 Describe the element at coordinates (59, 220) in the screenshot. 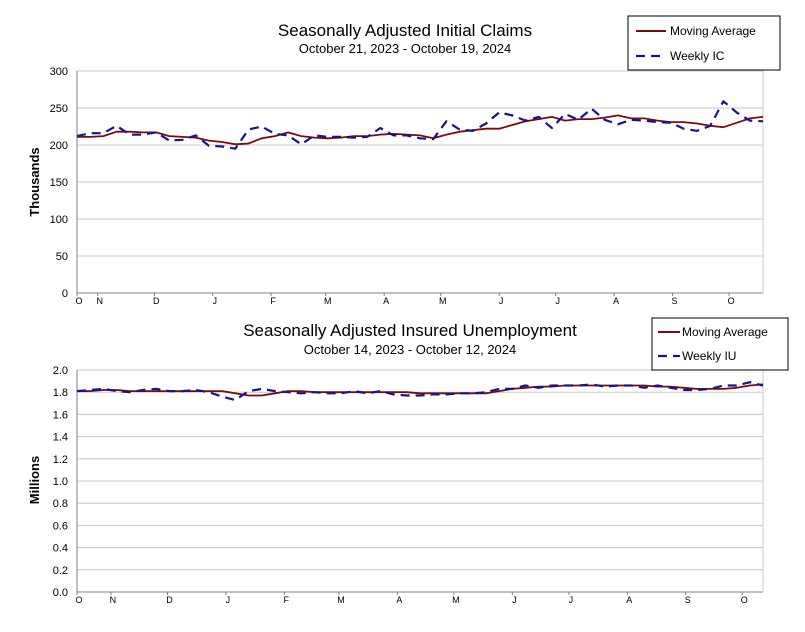

I see `y-tick-label: 100` at that location.